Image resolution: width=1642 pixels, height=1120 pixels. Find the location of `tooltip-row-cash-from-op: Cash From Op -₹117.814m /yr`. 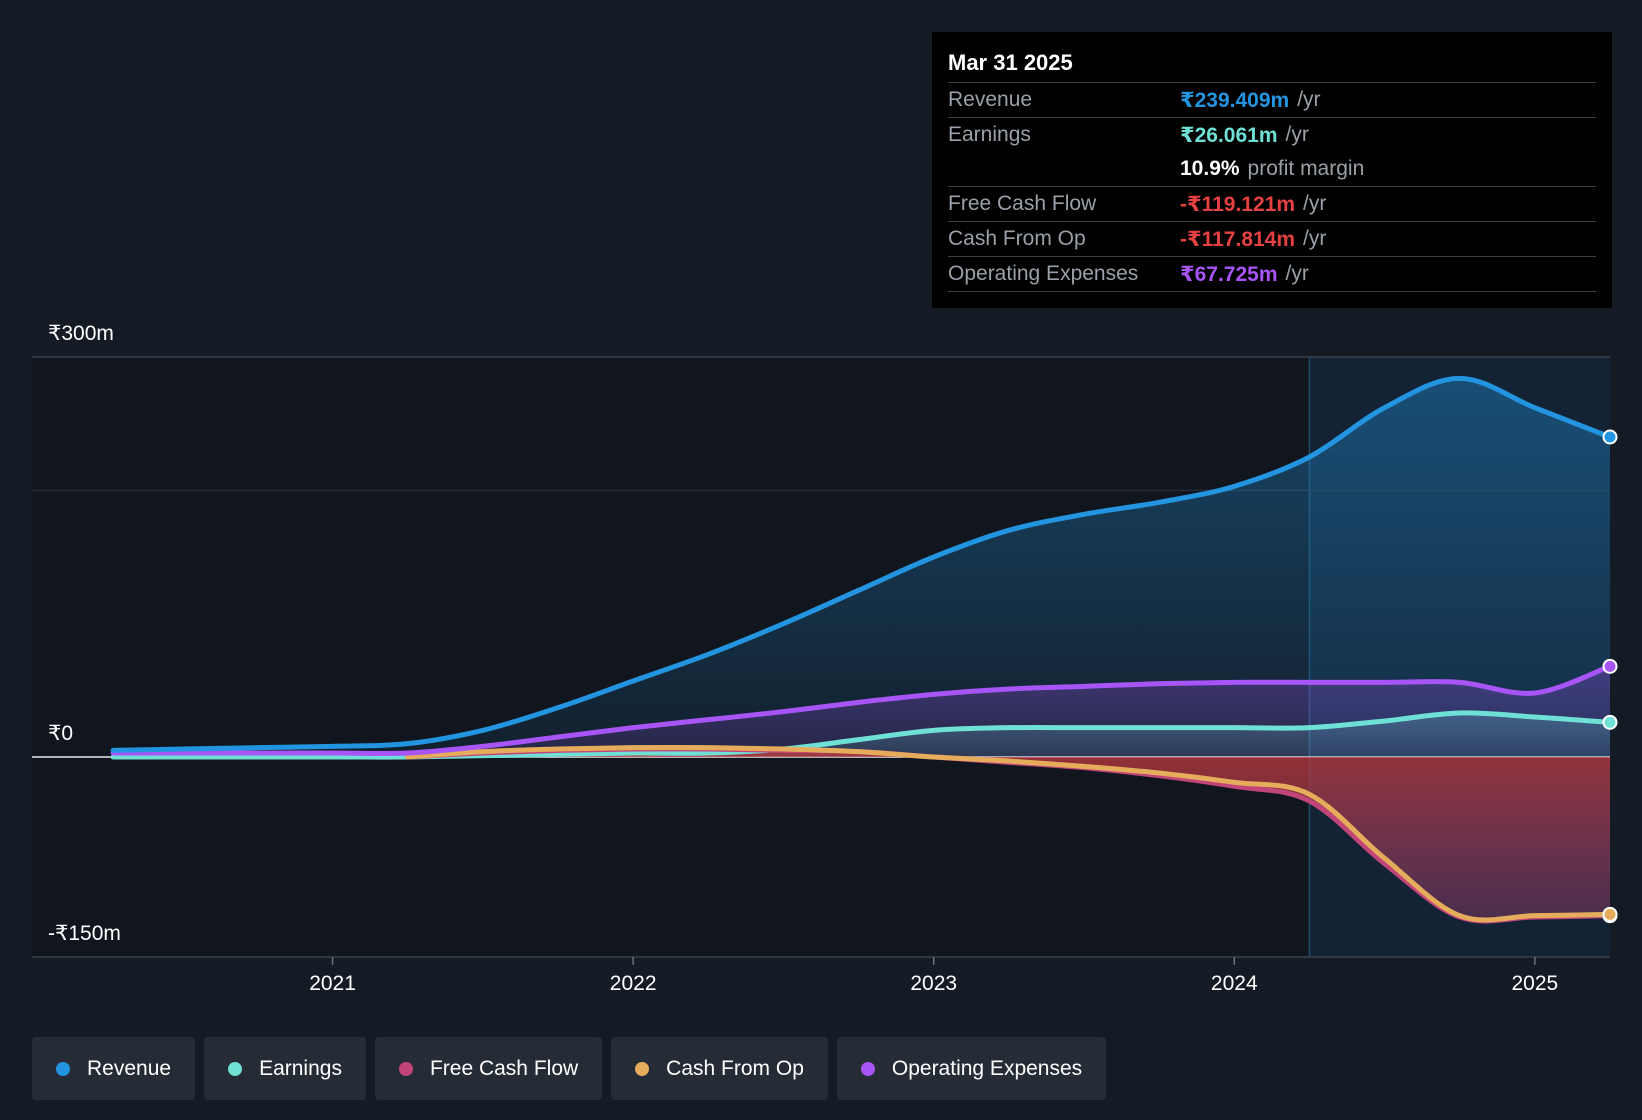

tooltip-row-cash-from-op: Cash From Op -₹117.814m /yr is located at coordinates (1272, 239).